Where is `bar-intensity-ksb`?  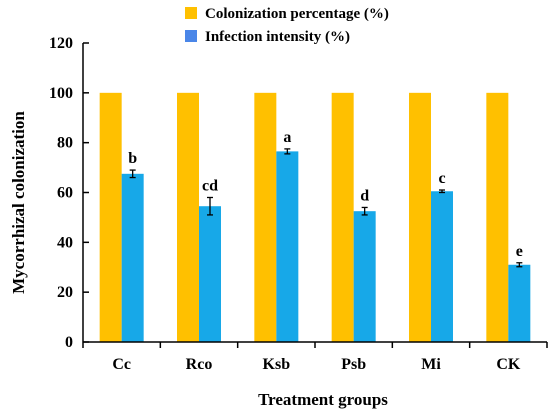 bar-intensity-ksb is located at coordinates (287, 246).